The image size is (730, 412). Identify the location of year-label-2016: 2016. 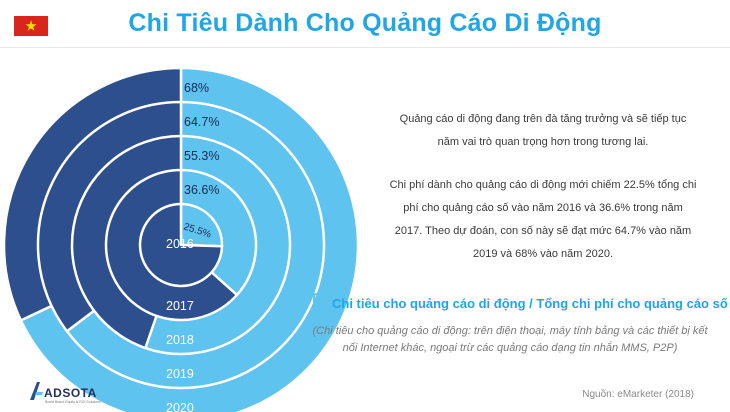
(180, 244).